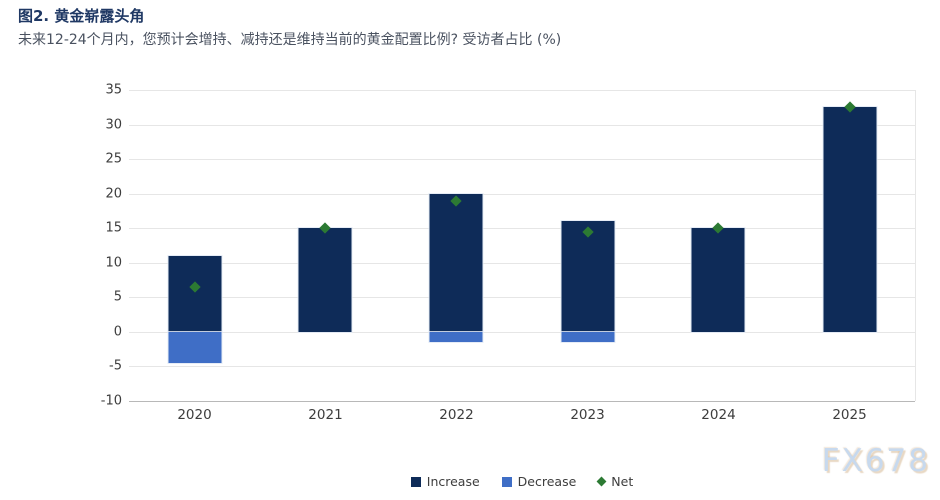 The height and width of the screenshot is (500, 940). I want to click on y-tick-label: 35, so click(113, 90).